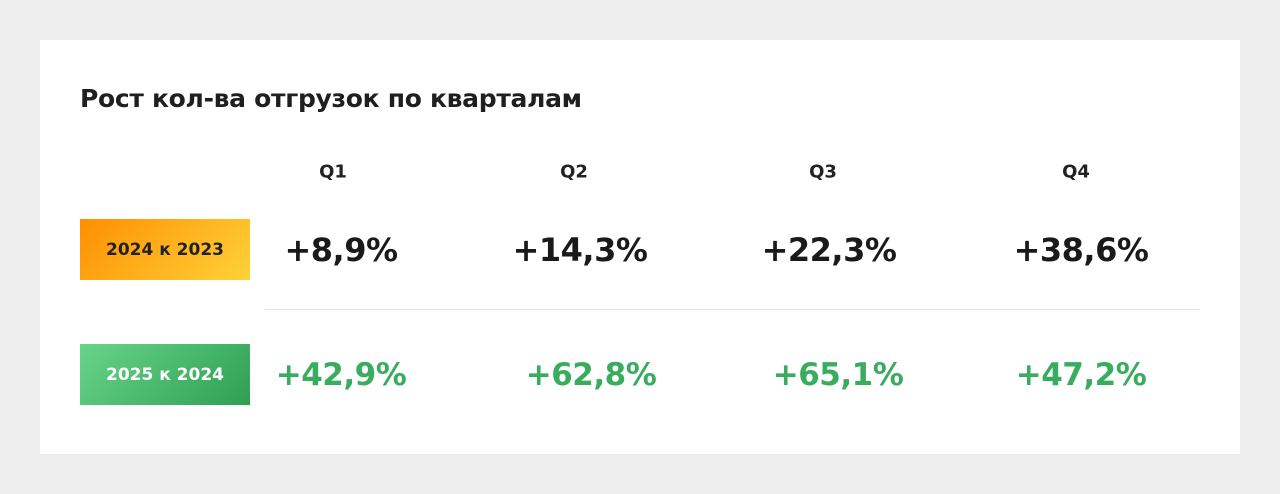  Describe the element at coordinates (580, 250) in the screenshot. I see `growth-value: +14,3%` at that location.